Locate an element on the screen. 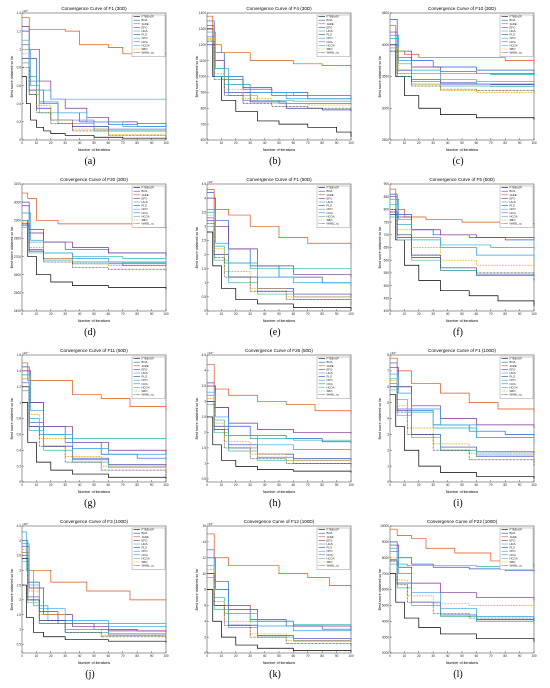  y-tick-label: 2.5 is located at coordinates (204, 241).